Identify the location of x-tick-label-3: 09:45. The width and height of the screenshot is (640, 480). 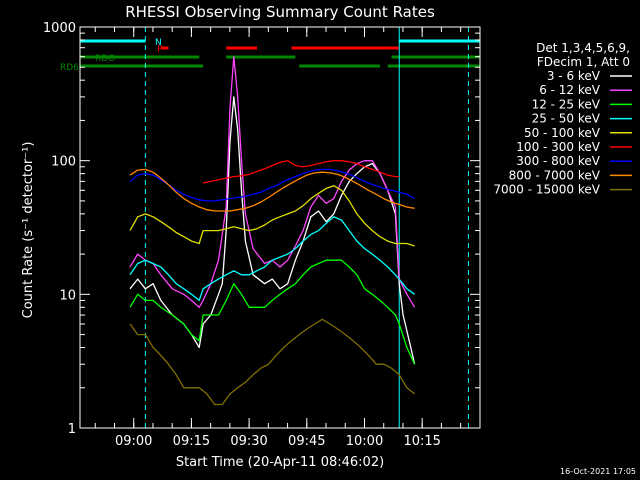
(306, 441).